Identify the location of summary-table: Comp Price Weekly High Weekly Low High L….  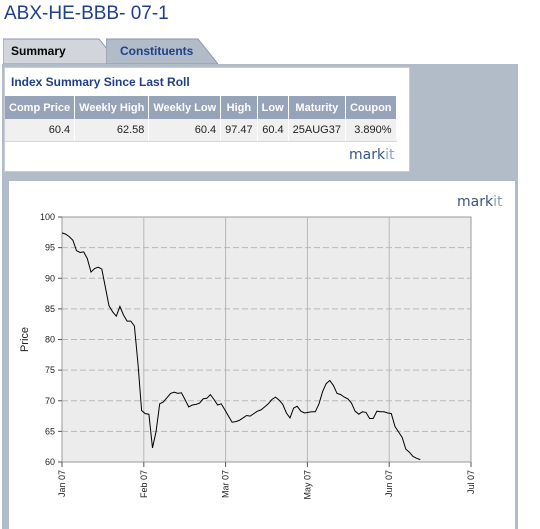
(201, 119).